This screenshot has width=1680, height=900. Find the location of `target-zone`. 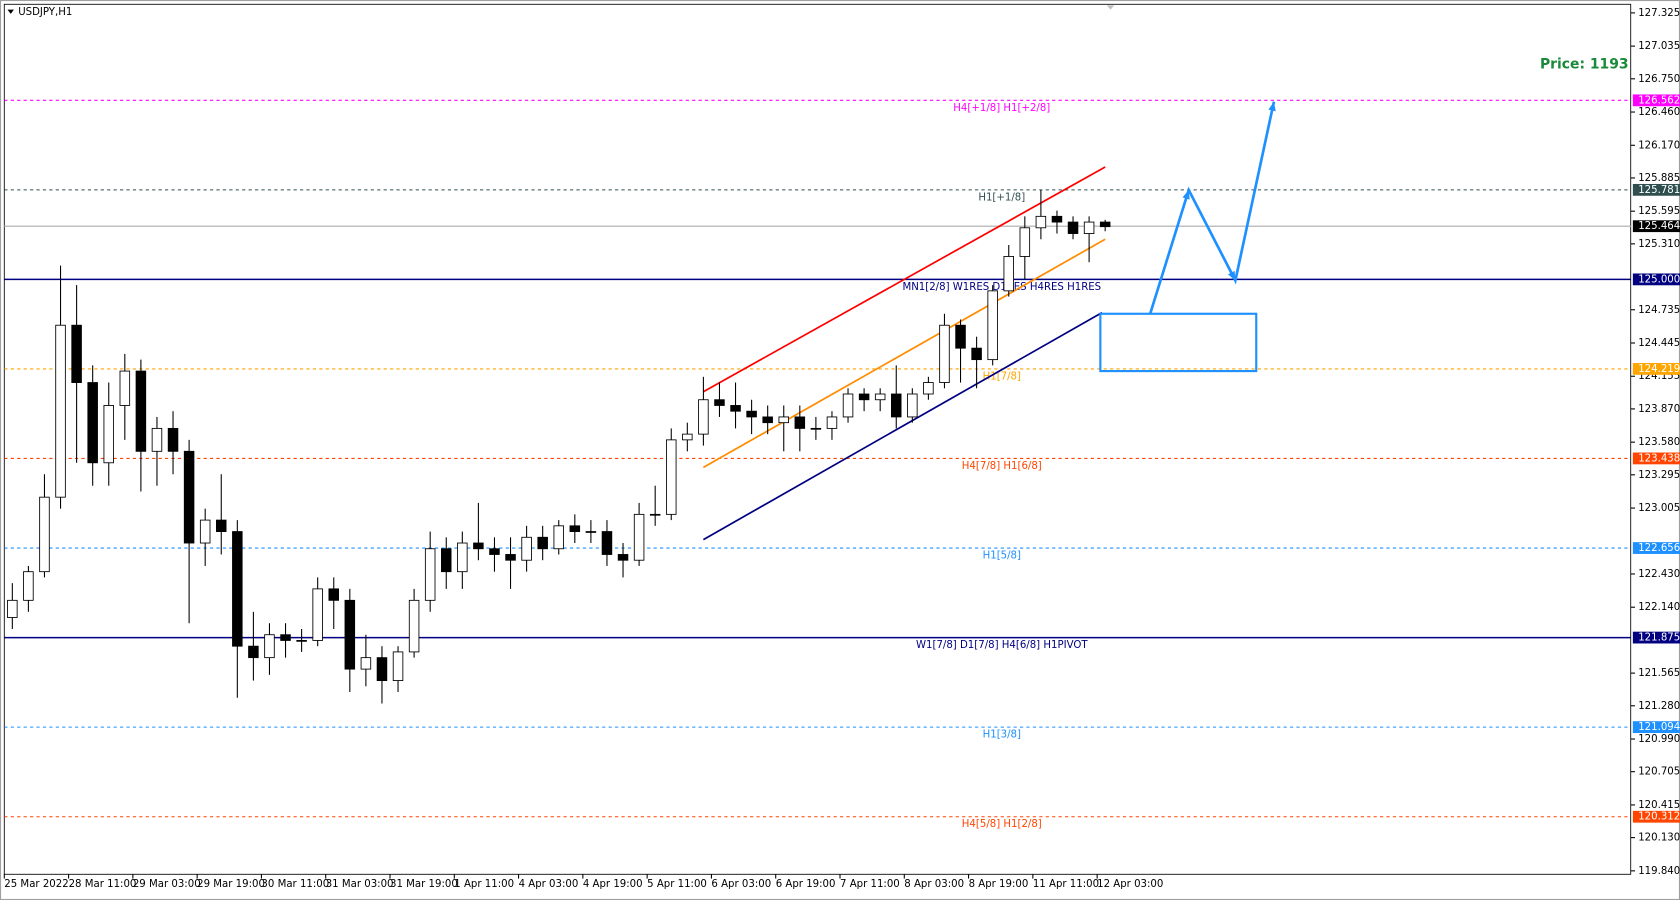

target-zone is located at coordinates (1178, 342).